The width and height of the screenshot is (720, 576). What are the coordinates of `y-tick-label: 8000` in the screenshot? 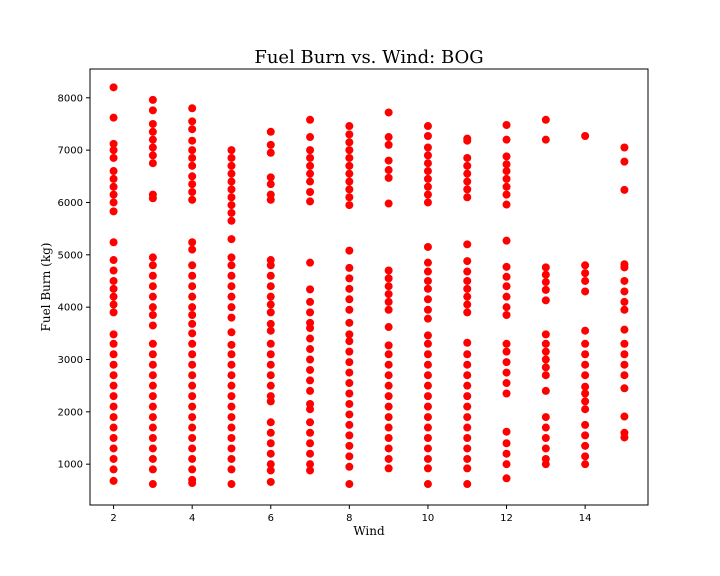 It's located at (70, 98).